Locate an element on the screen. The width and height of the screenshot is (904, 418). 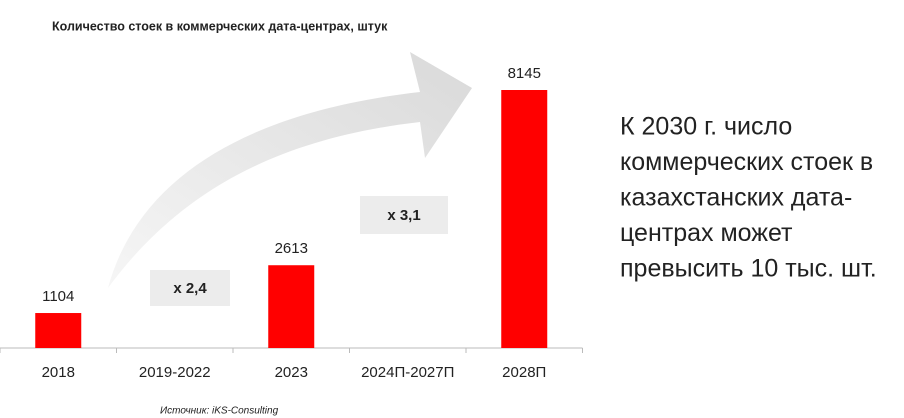
data-label: 1104 is located at coordinates (58, 296).